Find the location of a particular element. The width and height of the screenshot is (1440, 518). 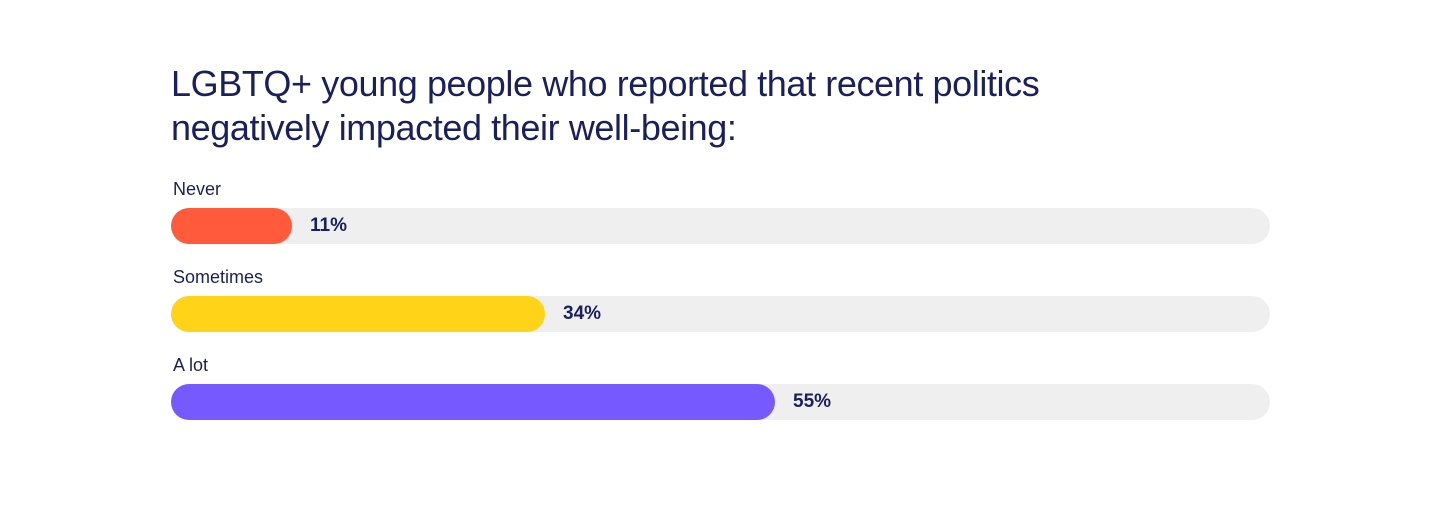

bar-track-never: 11% is located at coordinates (720, 226).